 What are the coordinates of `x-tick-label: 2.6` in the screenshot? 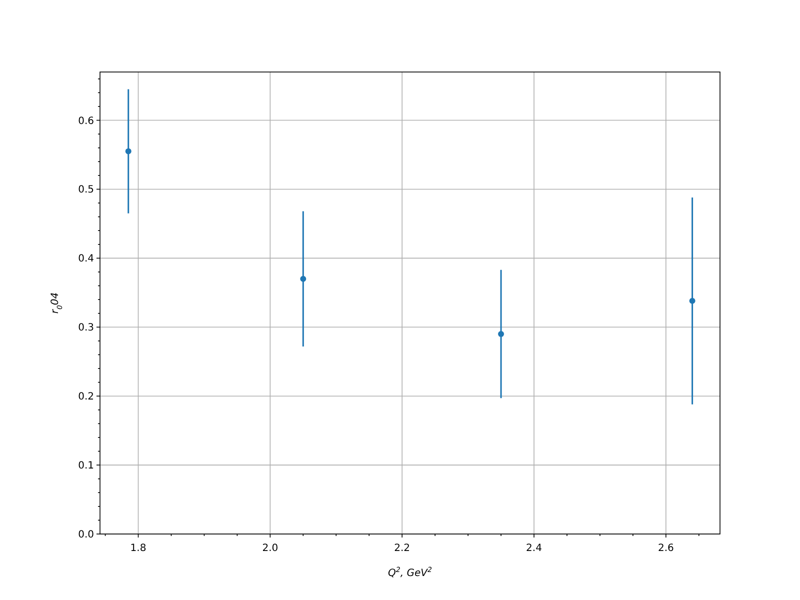 It's located at (666, 548).